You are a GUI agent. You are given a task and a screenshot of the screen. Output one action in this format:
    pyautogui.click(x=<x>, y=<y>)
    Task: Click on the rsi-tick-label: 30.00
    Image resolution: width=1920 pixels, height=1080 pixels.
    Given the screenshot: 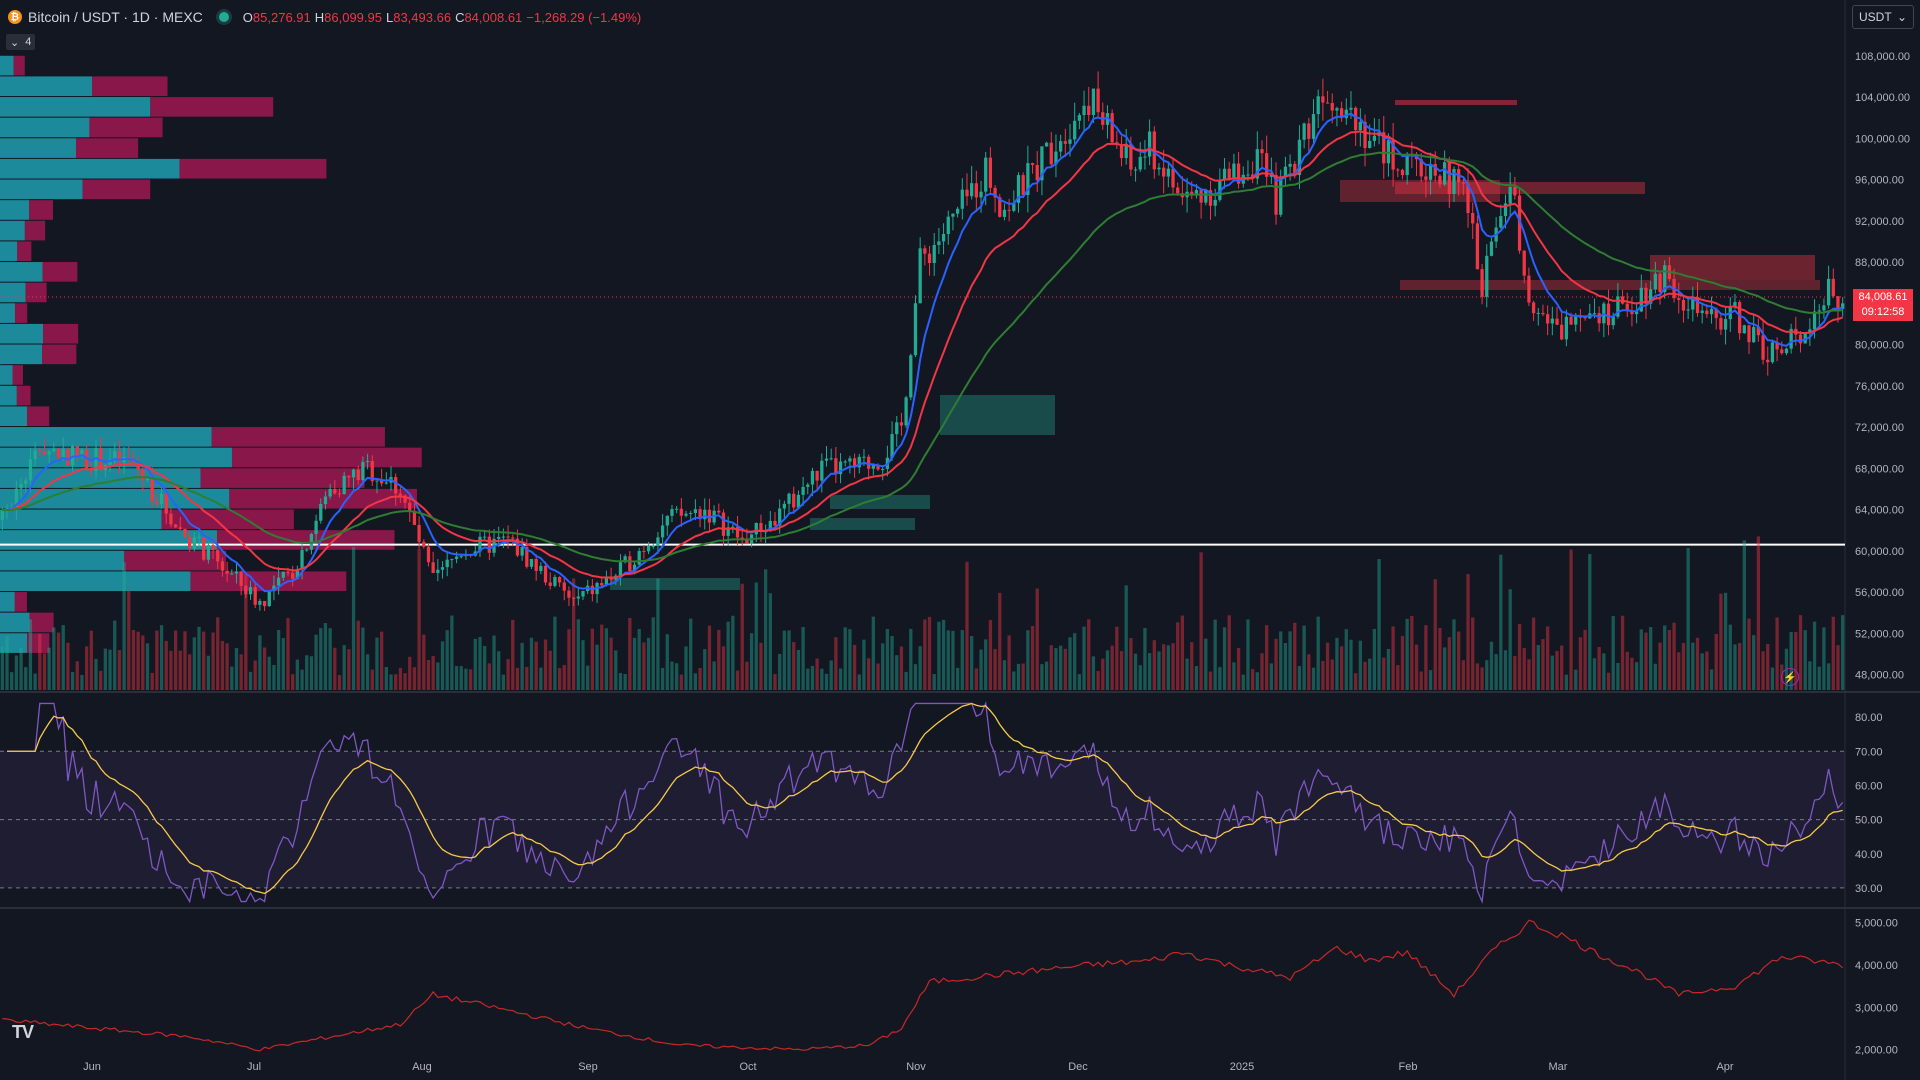 What is the action you would take?
    pyautogui.click(x=1869, y=889)
    